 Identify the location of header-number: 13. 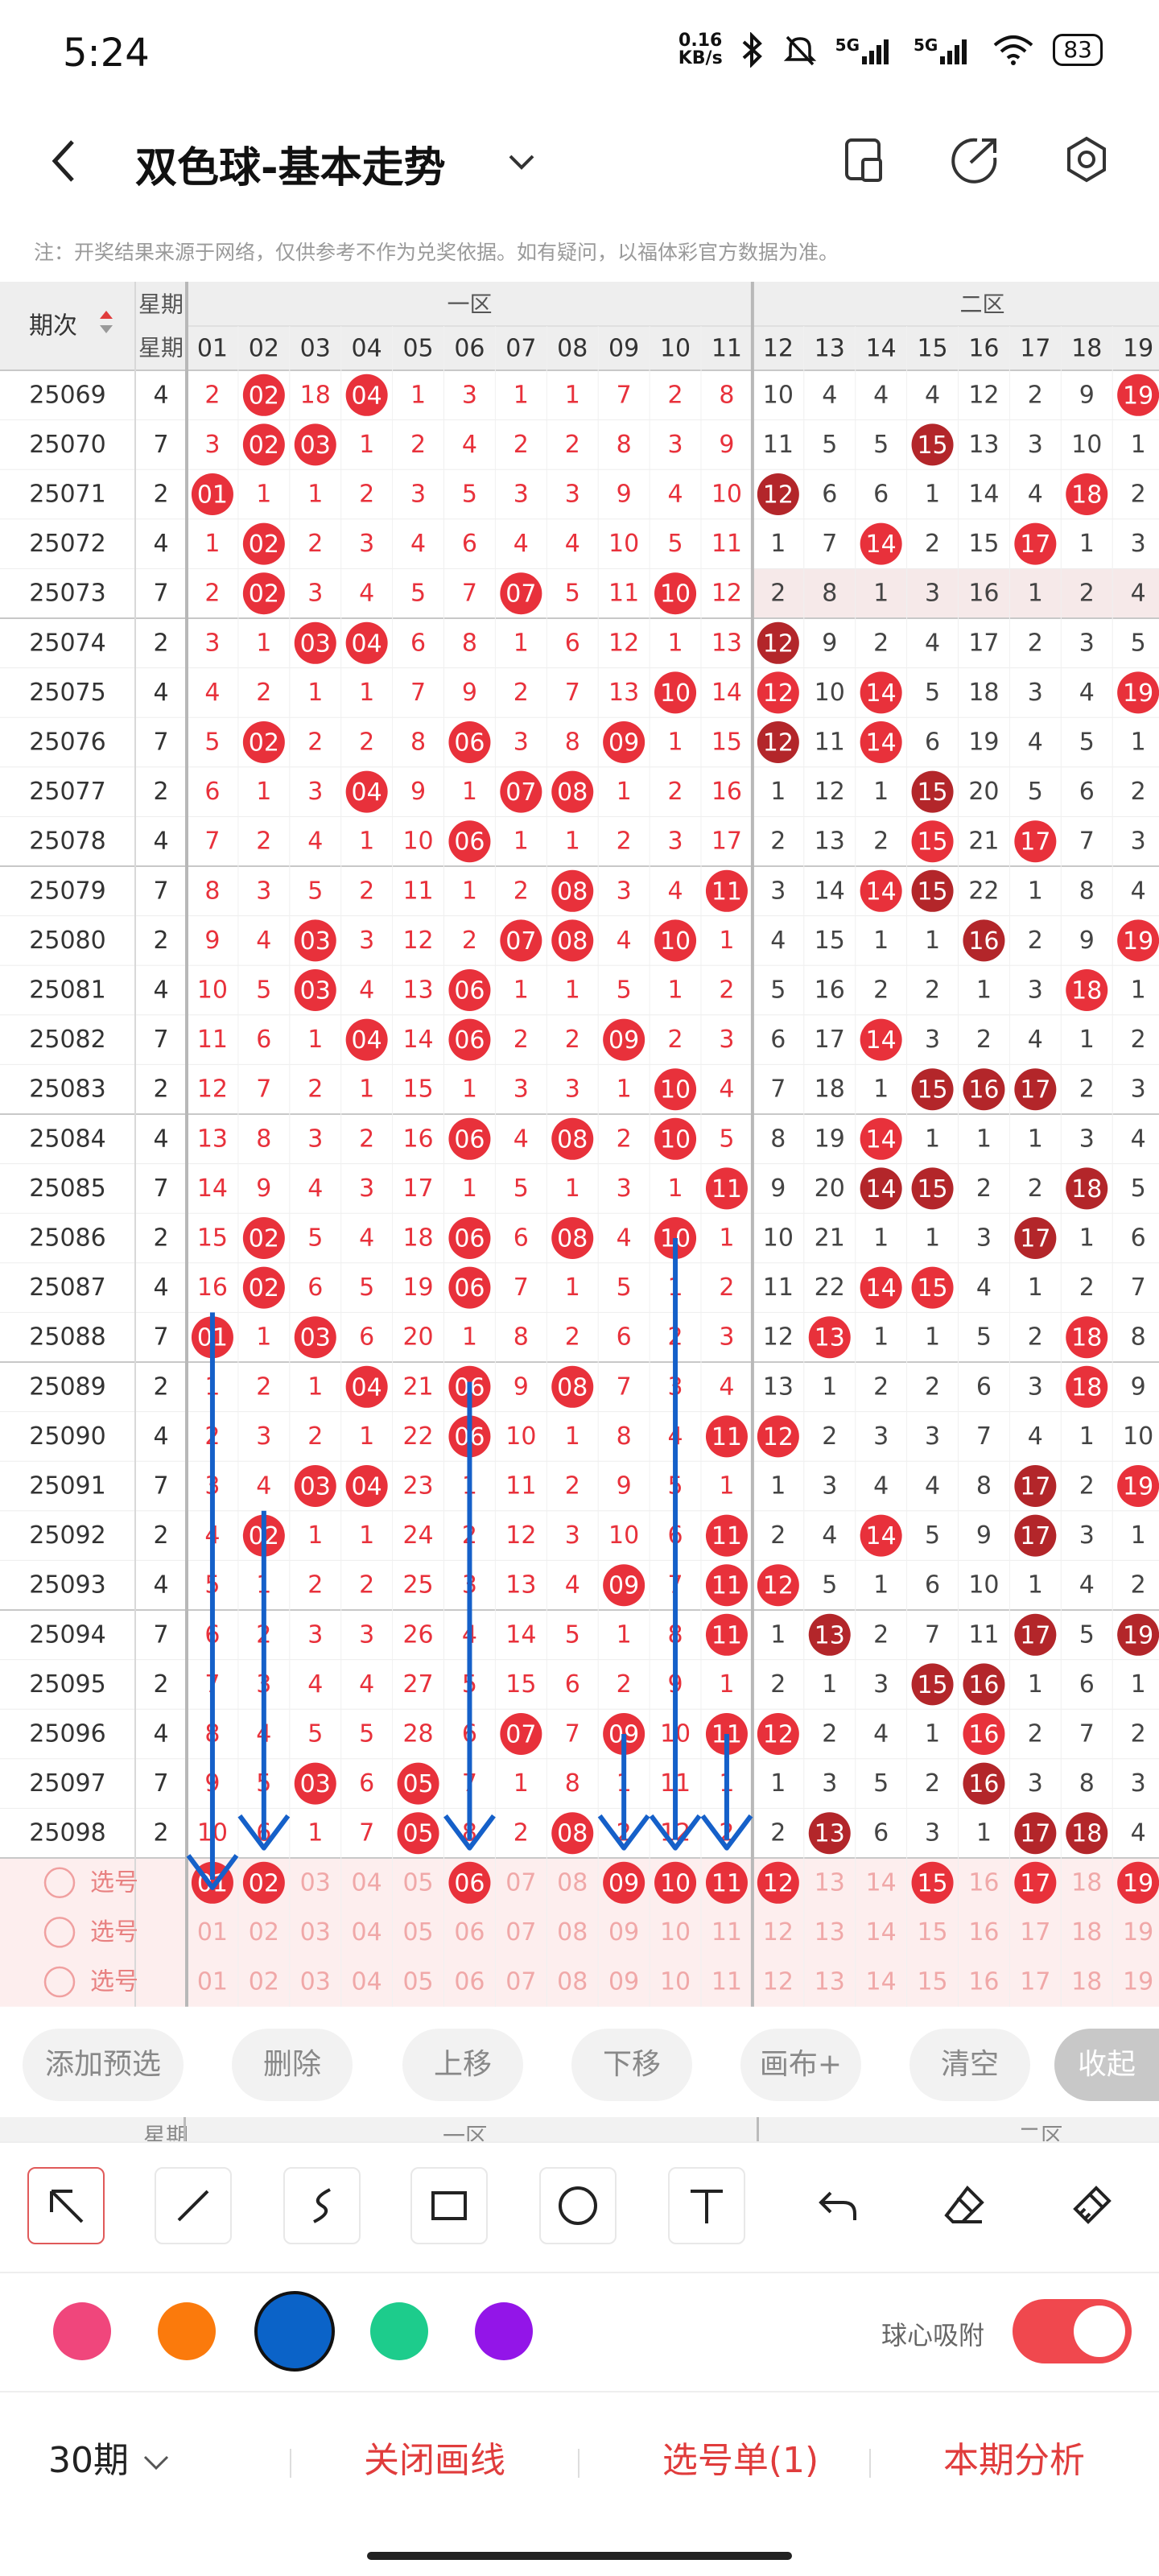
(830, 349).